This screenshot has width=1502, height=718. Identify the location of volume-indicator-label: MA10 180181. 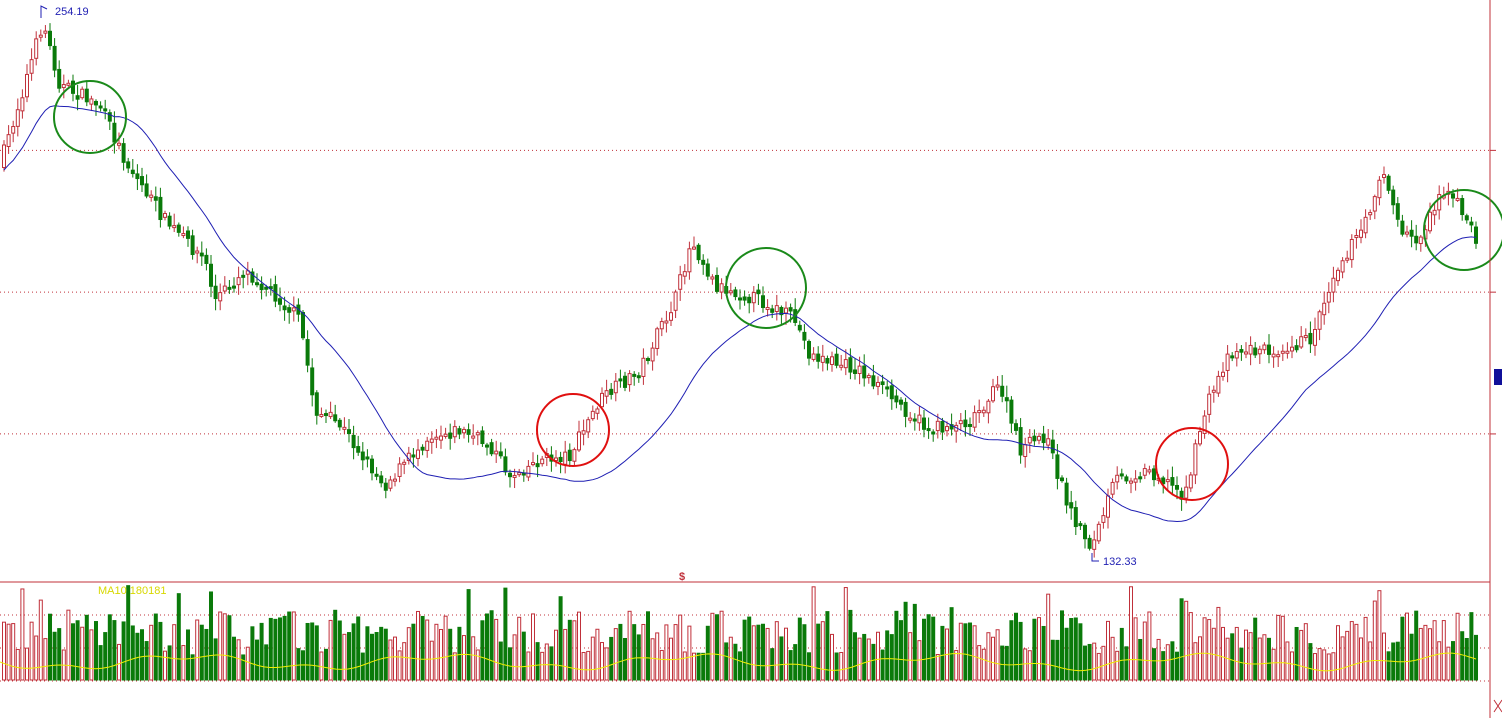
(132, 591).